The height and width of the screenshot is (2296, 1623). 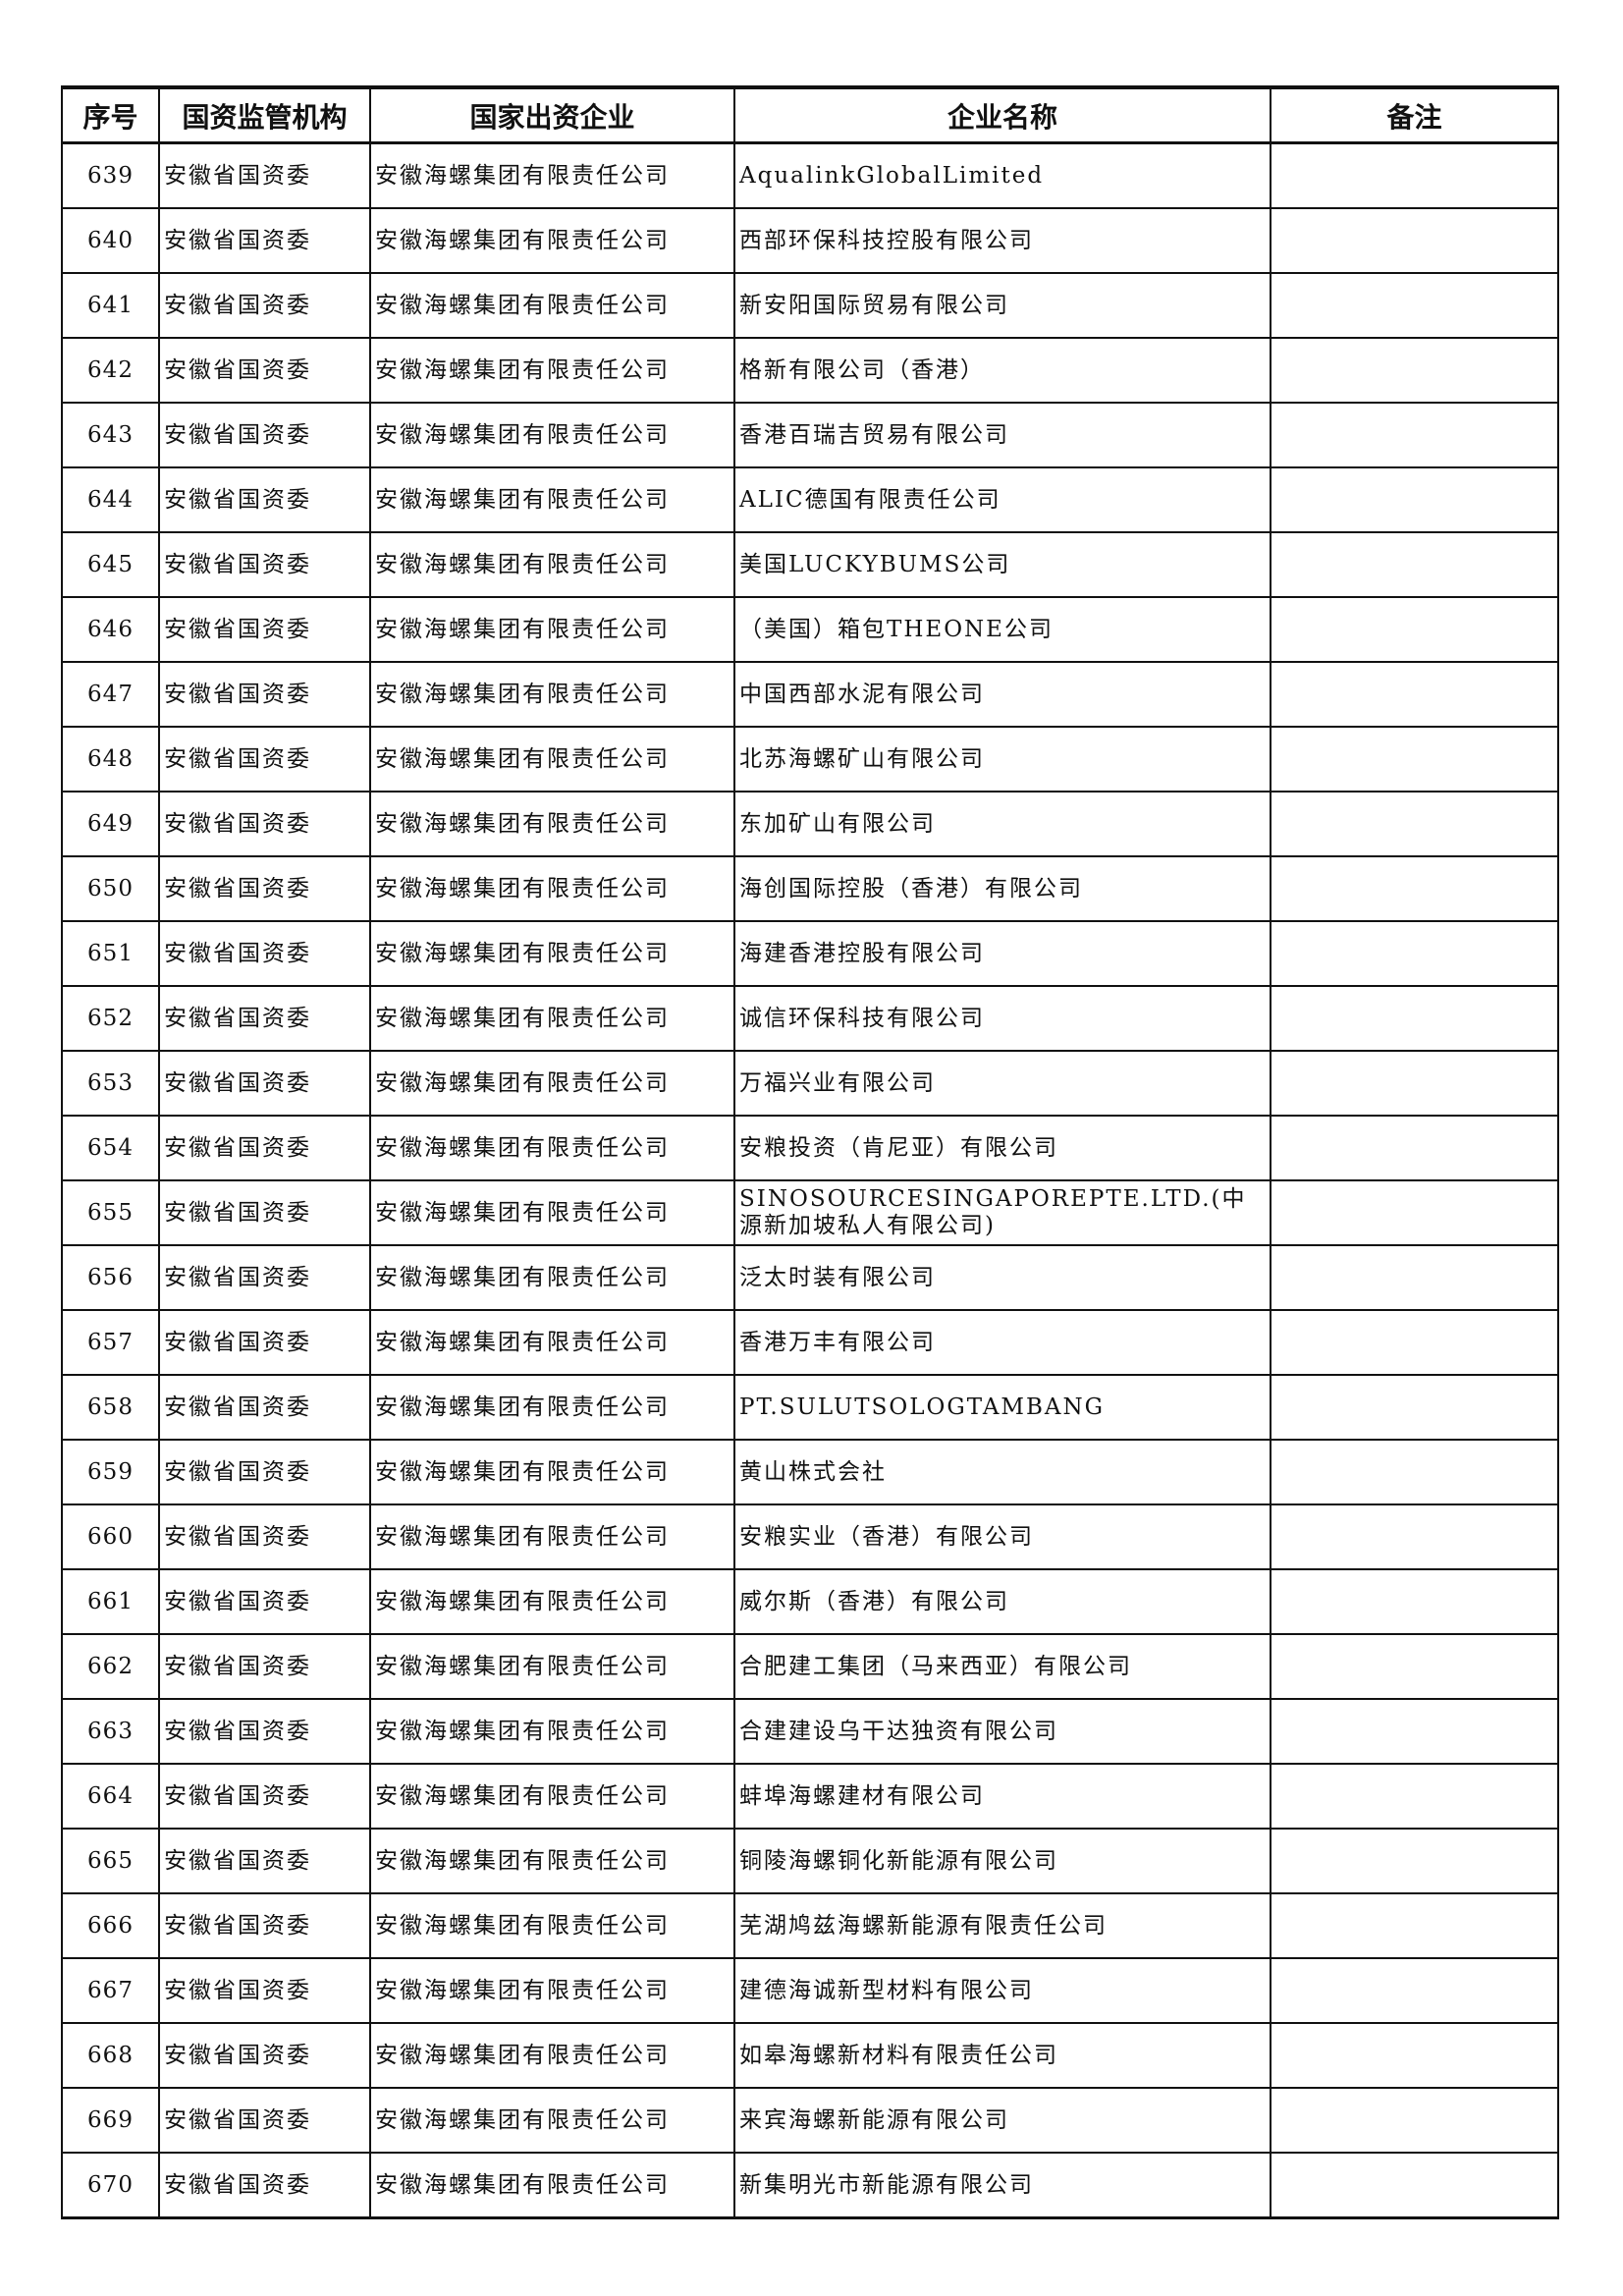 I want to click on enterprise-name-cell: ALIC德国有限责任公司, so click(x=1002, y=499).